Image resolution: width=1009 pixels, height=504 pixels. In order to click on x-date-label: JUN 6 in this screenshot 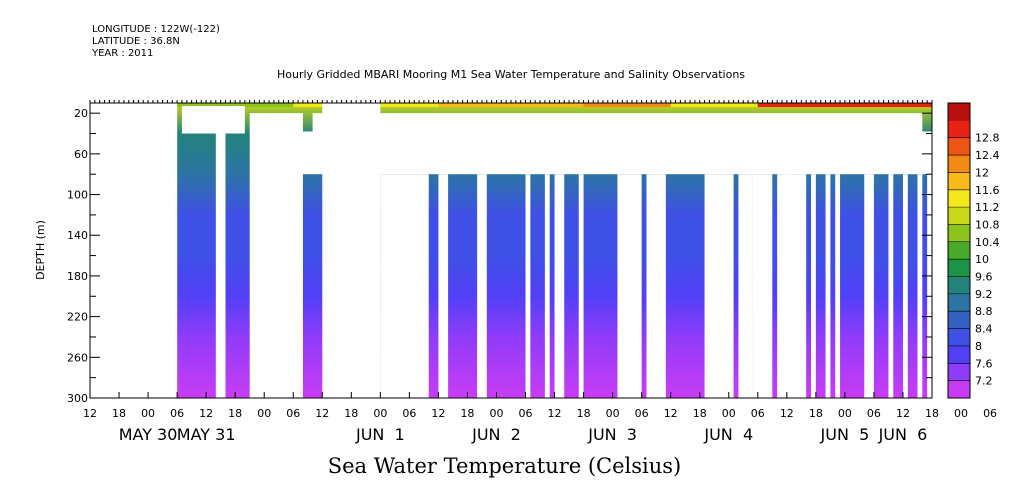, I will do `click(903, 434)`.